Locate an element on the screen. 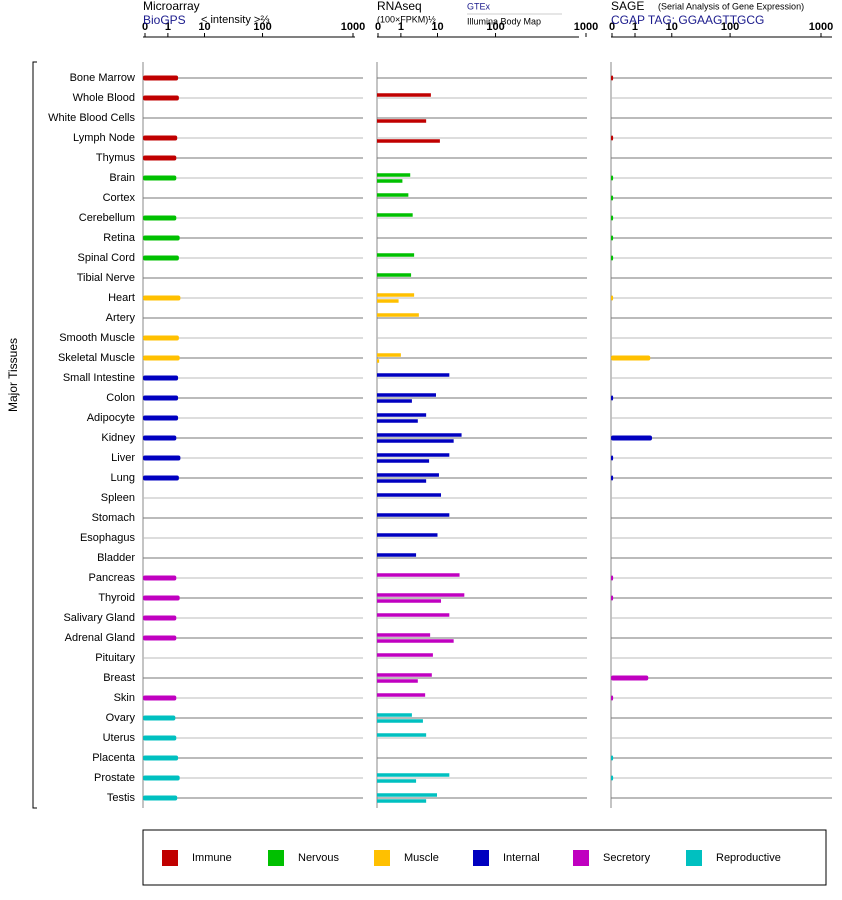 The image size is (842, 900). panel-subtitle: (Serial Analysis of Gene Expression) is located at coordinates (731, 6).